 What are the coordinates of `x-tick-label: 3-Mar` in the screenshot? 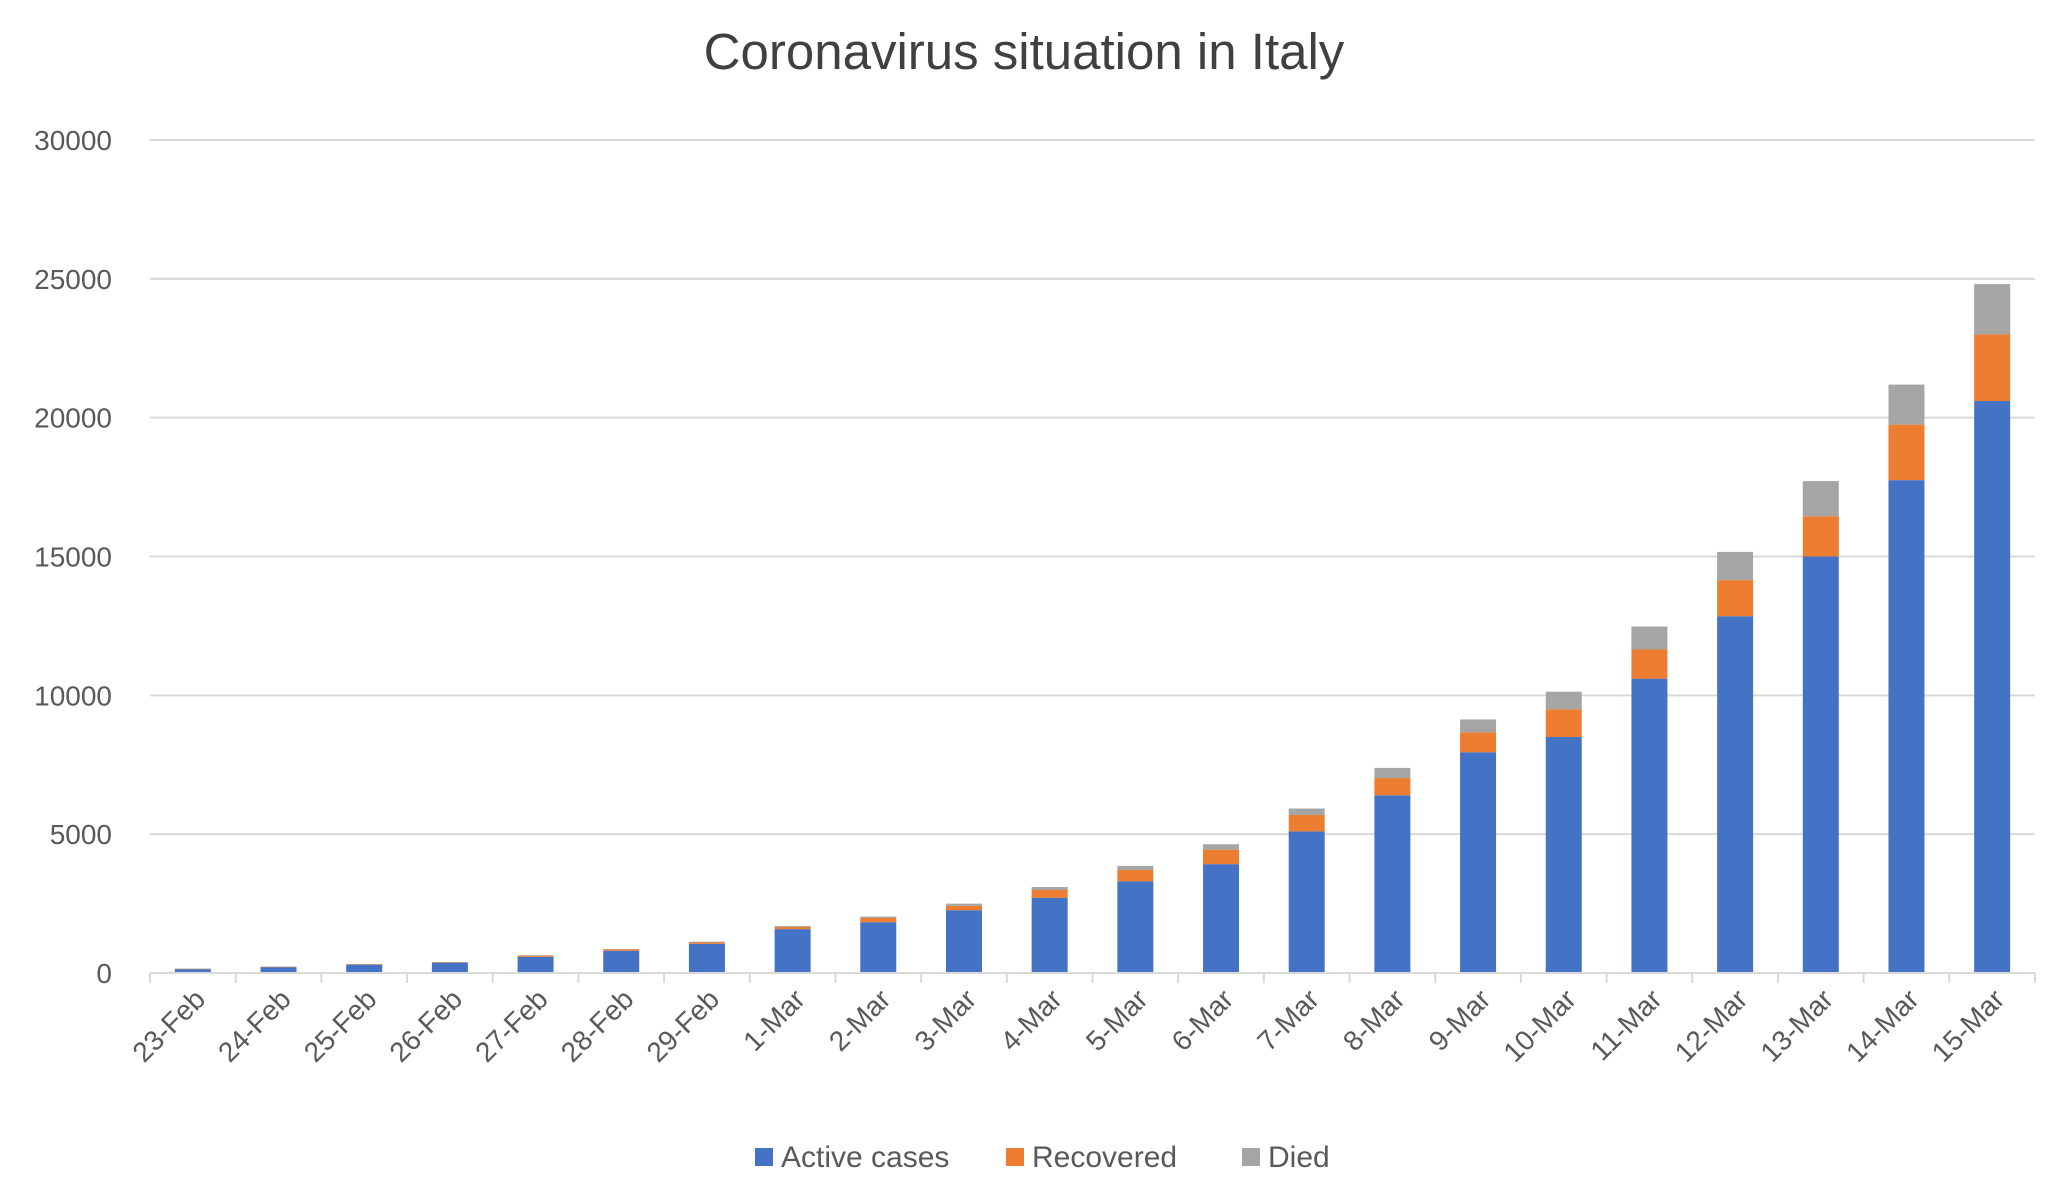 It's located at (946, 1020).